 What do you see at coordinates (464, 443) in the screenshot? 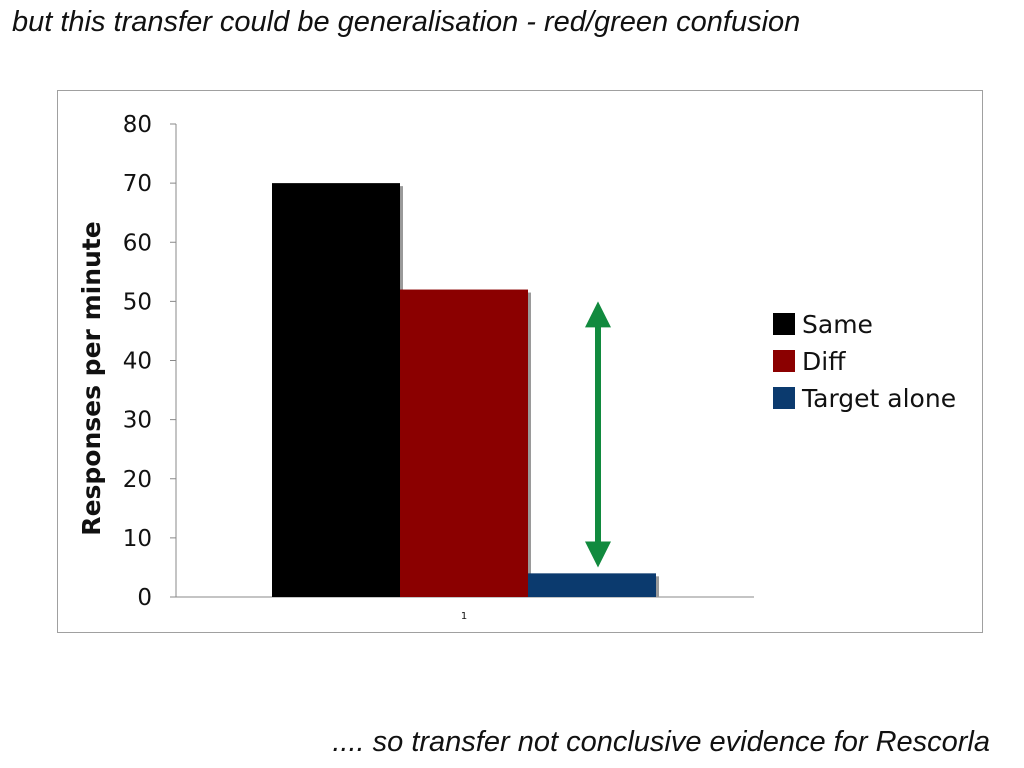
I see `bar-diff` at bounding box center [464, 443].